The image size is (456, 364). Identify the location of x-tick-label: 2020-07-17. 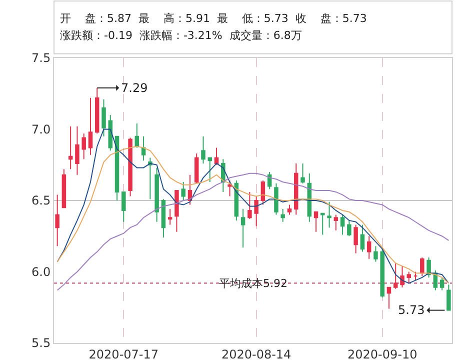
(123, 354).